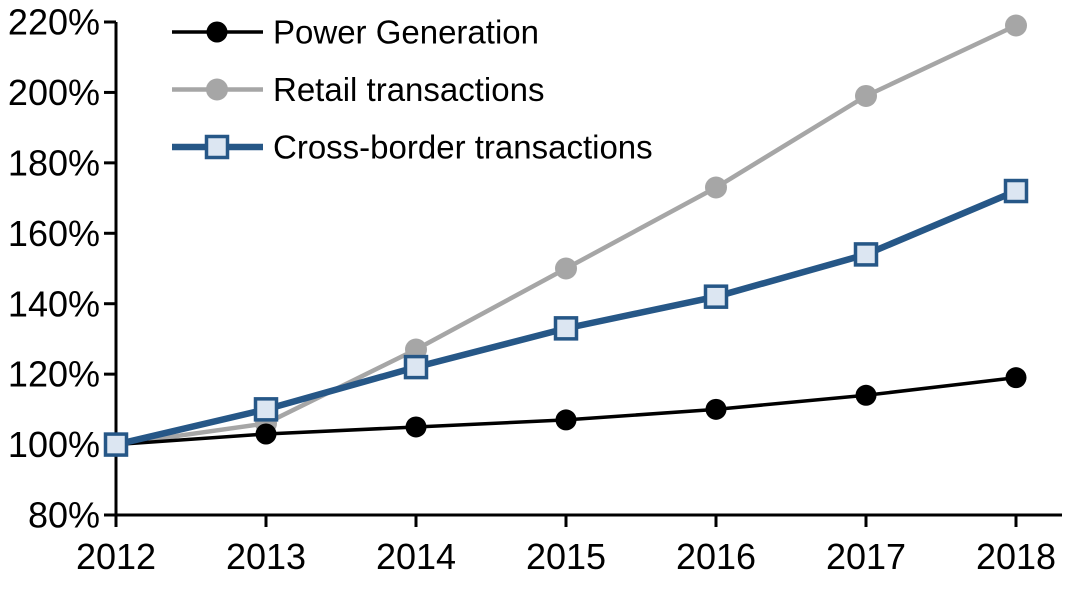 The width and height of the screenshot is (1076, 590). I want to click on y-tick-label: 80%, so click(64, 515).